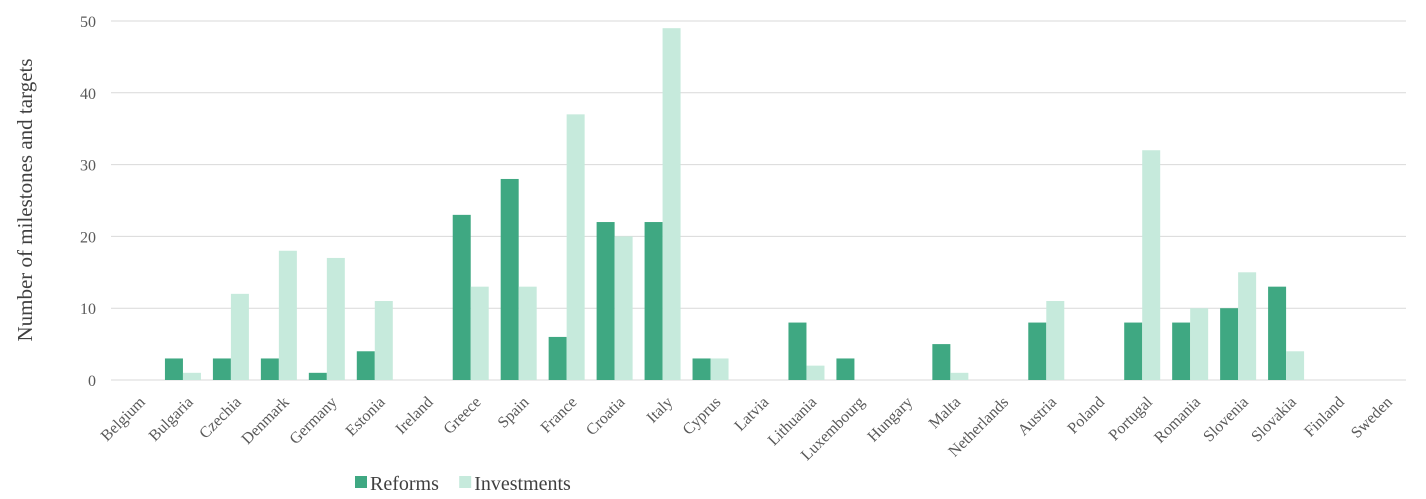 Image resolution: width=1426 pixels, height=499 pixels. I want to click on legend-label: Reforms, so click(404, 484).